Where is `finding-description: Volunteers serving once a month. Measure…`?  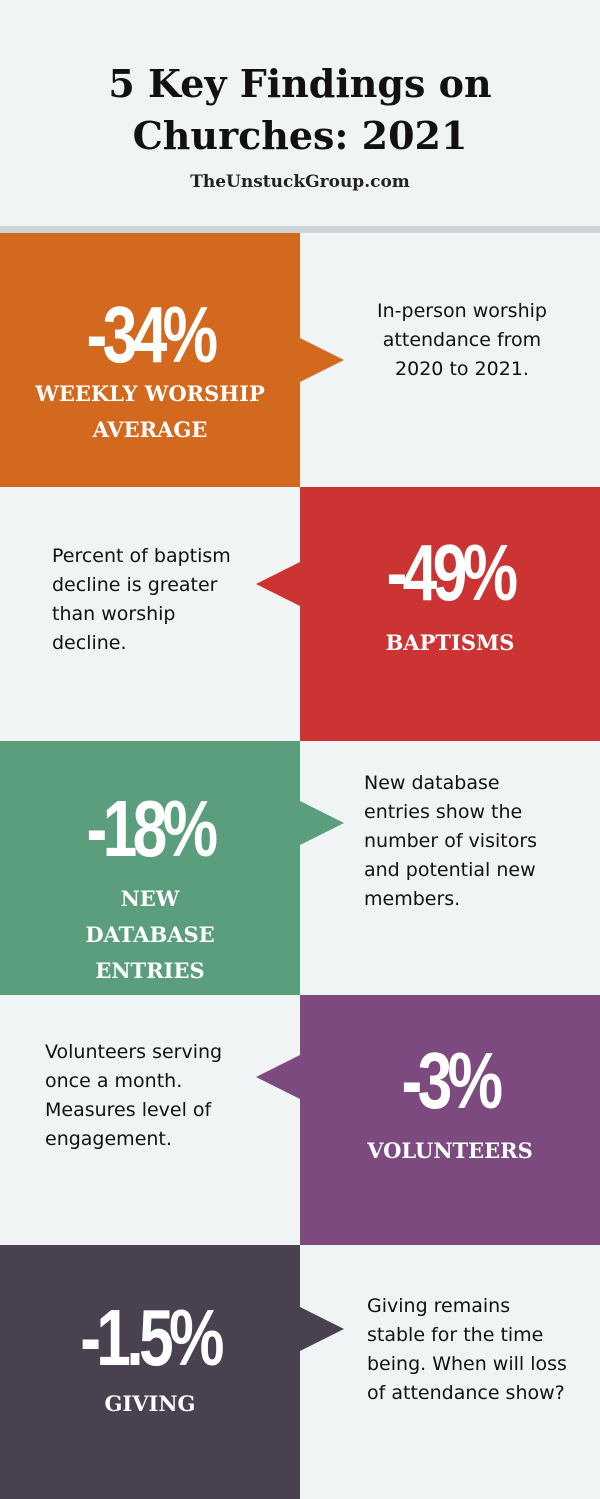
finding-description: Volunteers serving once a month. Measure… is located at coordinates (134, 1095).